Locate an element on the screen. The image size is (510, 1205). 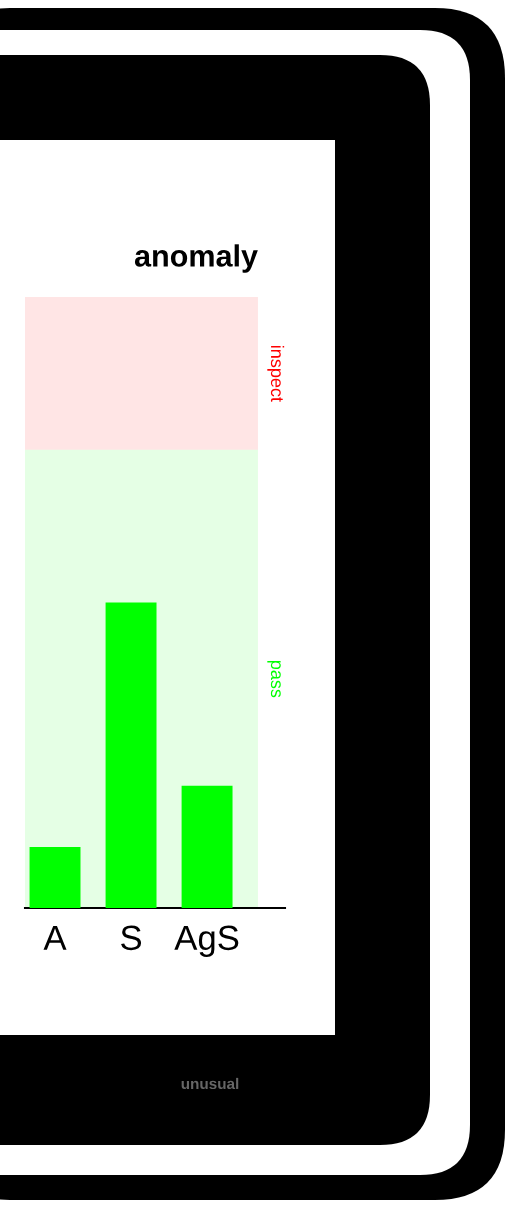
chart-title: anomaly is located at coordinates (196, 258).